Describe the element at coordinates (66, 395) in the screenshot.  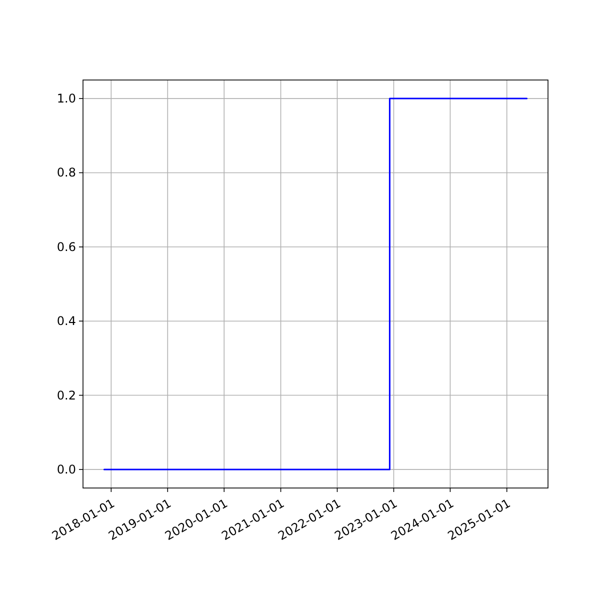
I see `y-tick-label: 0.2` at that location.